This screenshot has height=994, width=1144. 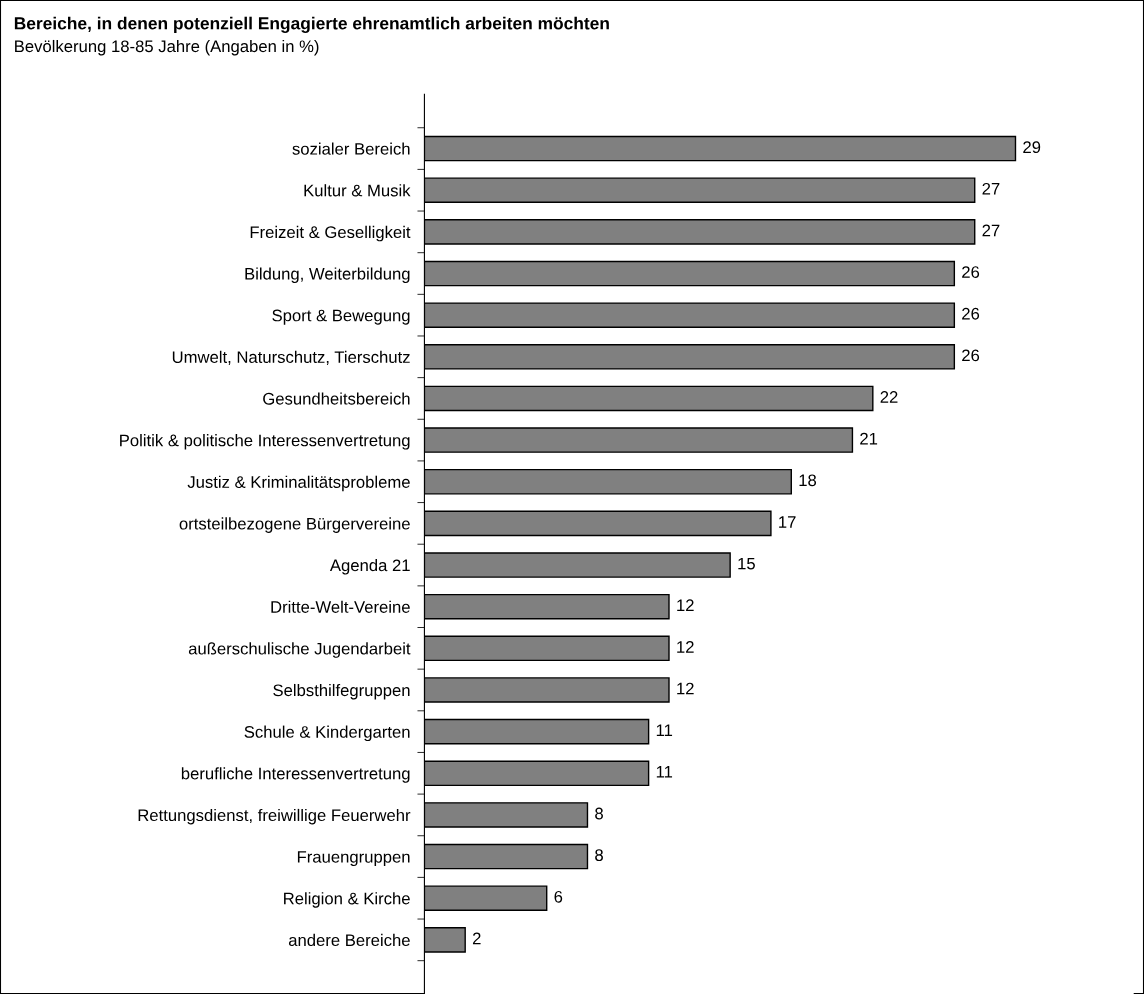 What do you see at coordinates (274, 816) in the screenshot?
I see `y-tick-label: Rettungsdienst, freiwillige Feuerwehr` at bounding box center [274, 816].